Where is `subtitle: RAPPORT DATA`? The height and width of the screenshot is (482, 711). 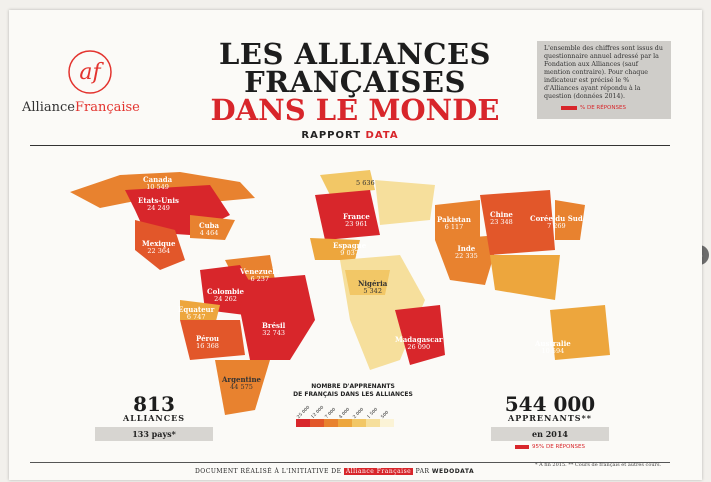 subtitle: RAPPORT DATA is located at coordinates (350, 135).